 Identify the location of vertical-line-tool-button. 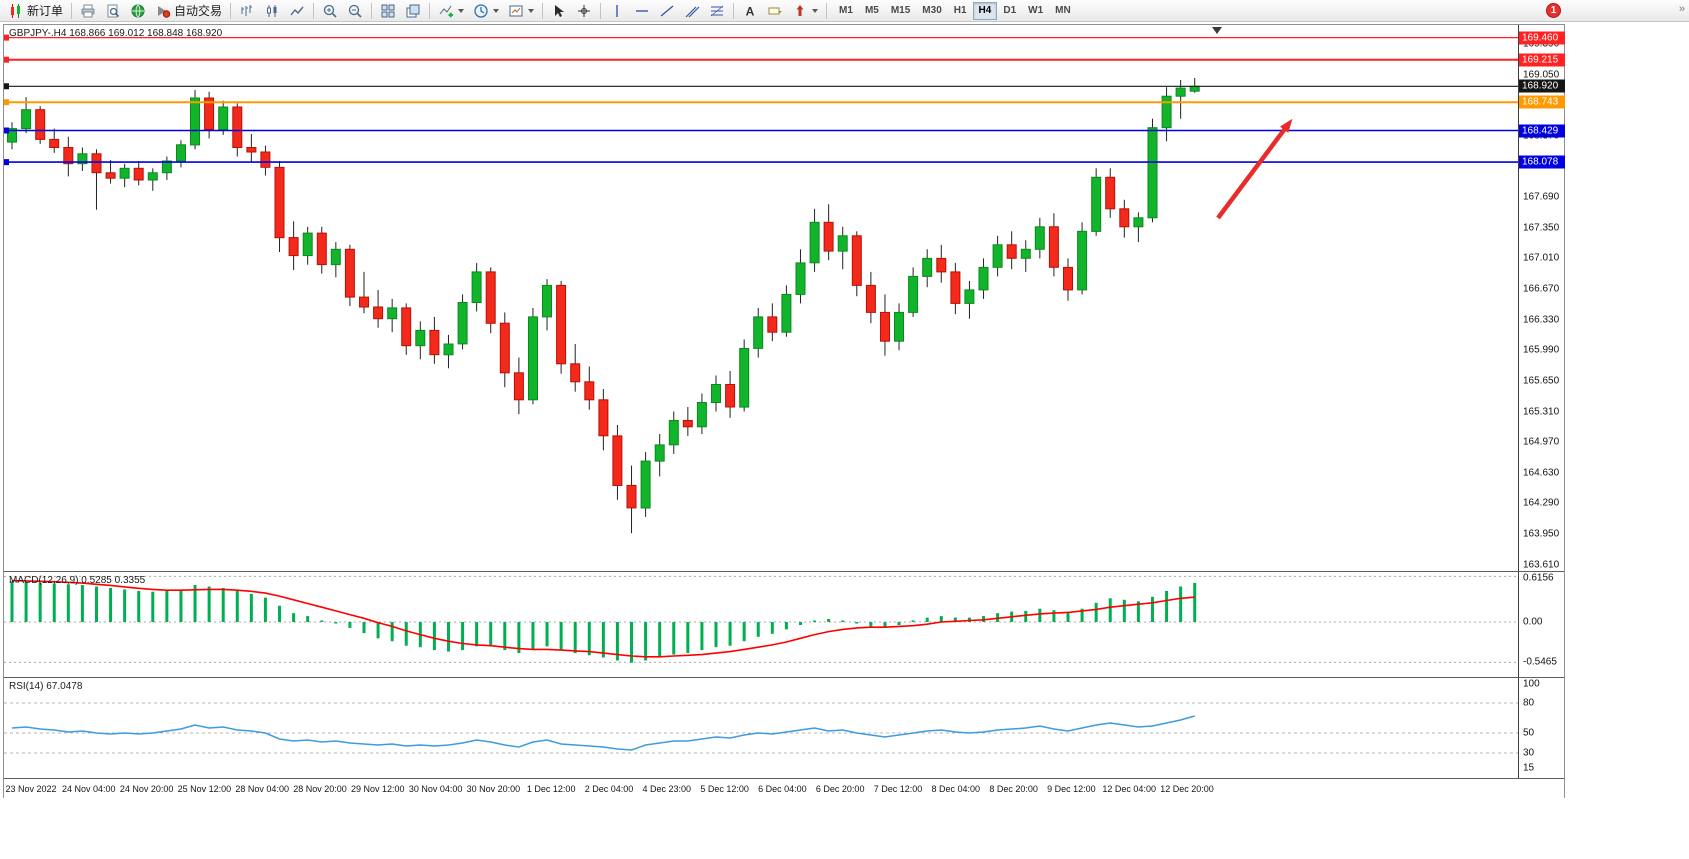
(617, 11).